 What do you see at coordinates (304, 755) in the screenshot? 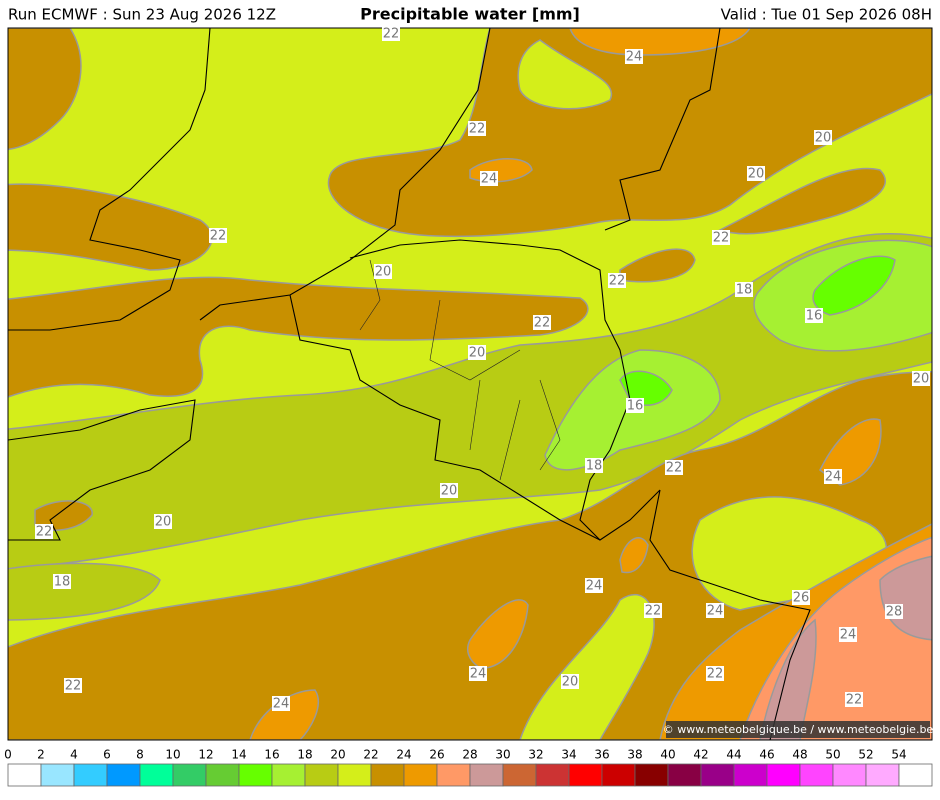
I see `colorbar-tick-label: 18` at bounding box center [304, 755].